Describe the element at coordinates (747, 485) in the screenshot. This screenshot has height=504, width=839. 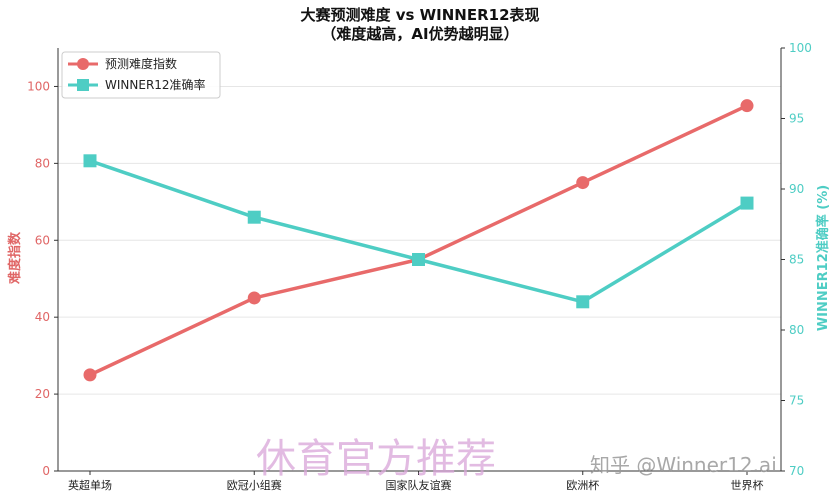
I see `x-tick-label-4: 世界杯` at that location.